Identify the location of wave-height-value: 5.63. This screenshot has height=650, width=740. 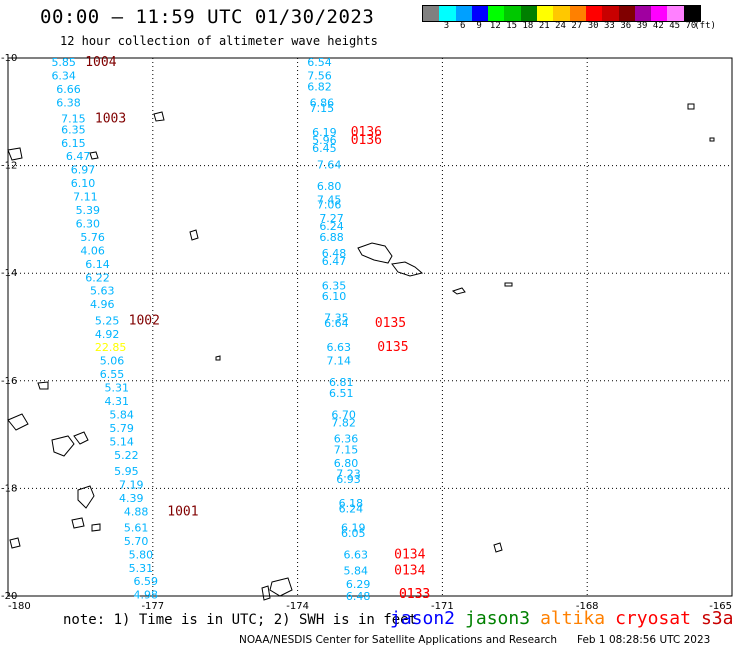
(102, 291).